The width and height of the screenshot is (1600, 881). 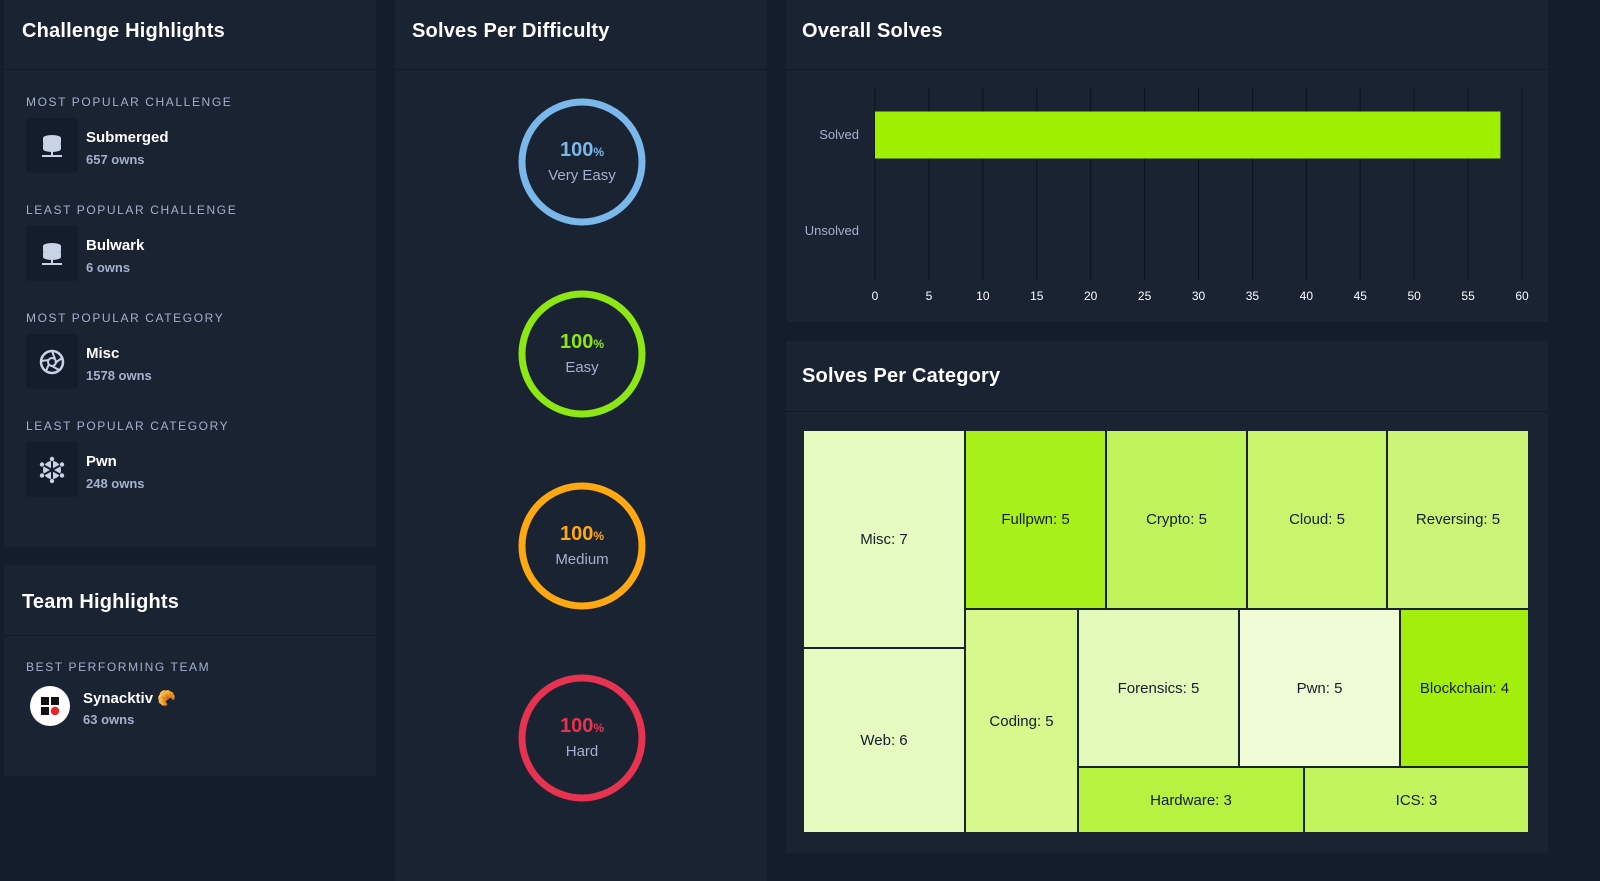 I want to click on x-tick-label: 25, so click(x=1144, y=296).